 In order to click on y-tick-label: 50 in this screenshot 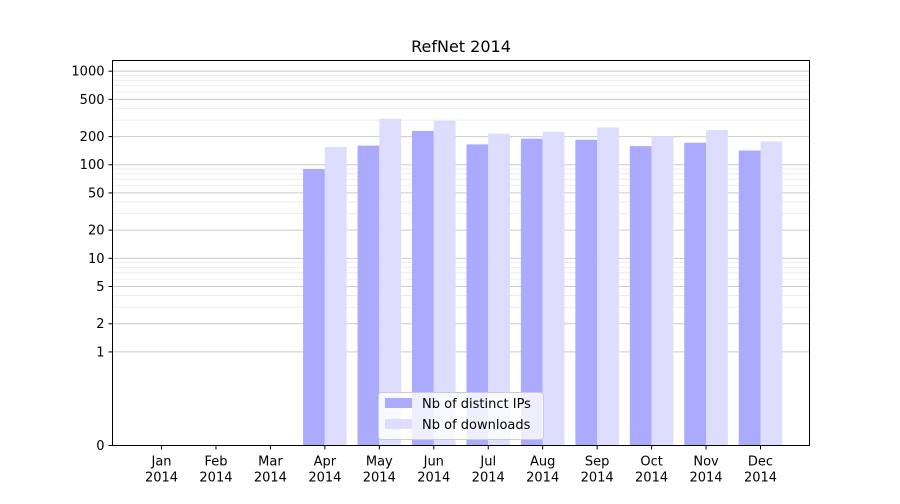, I will do `click(96, 193)`.